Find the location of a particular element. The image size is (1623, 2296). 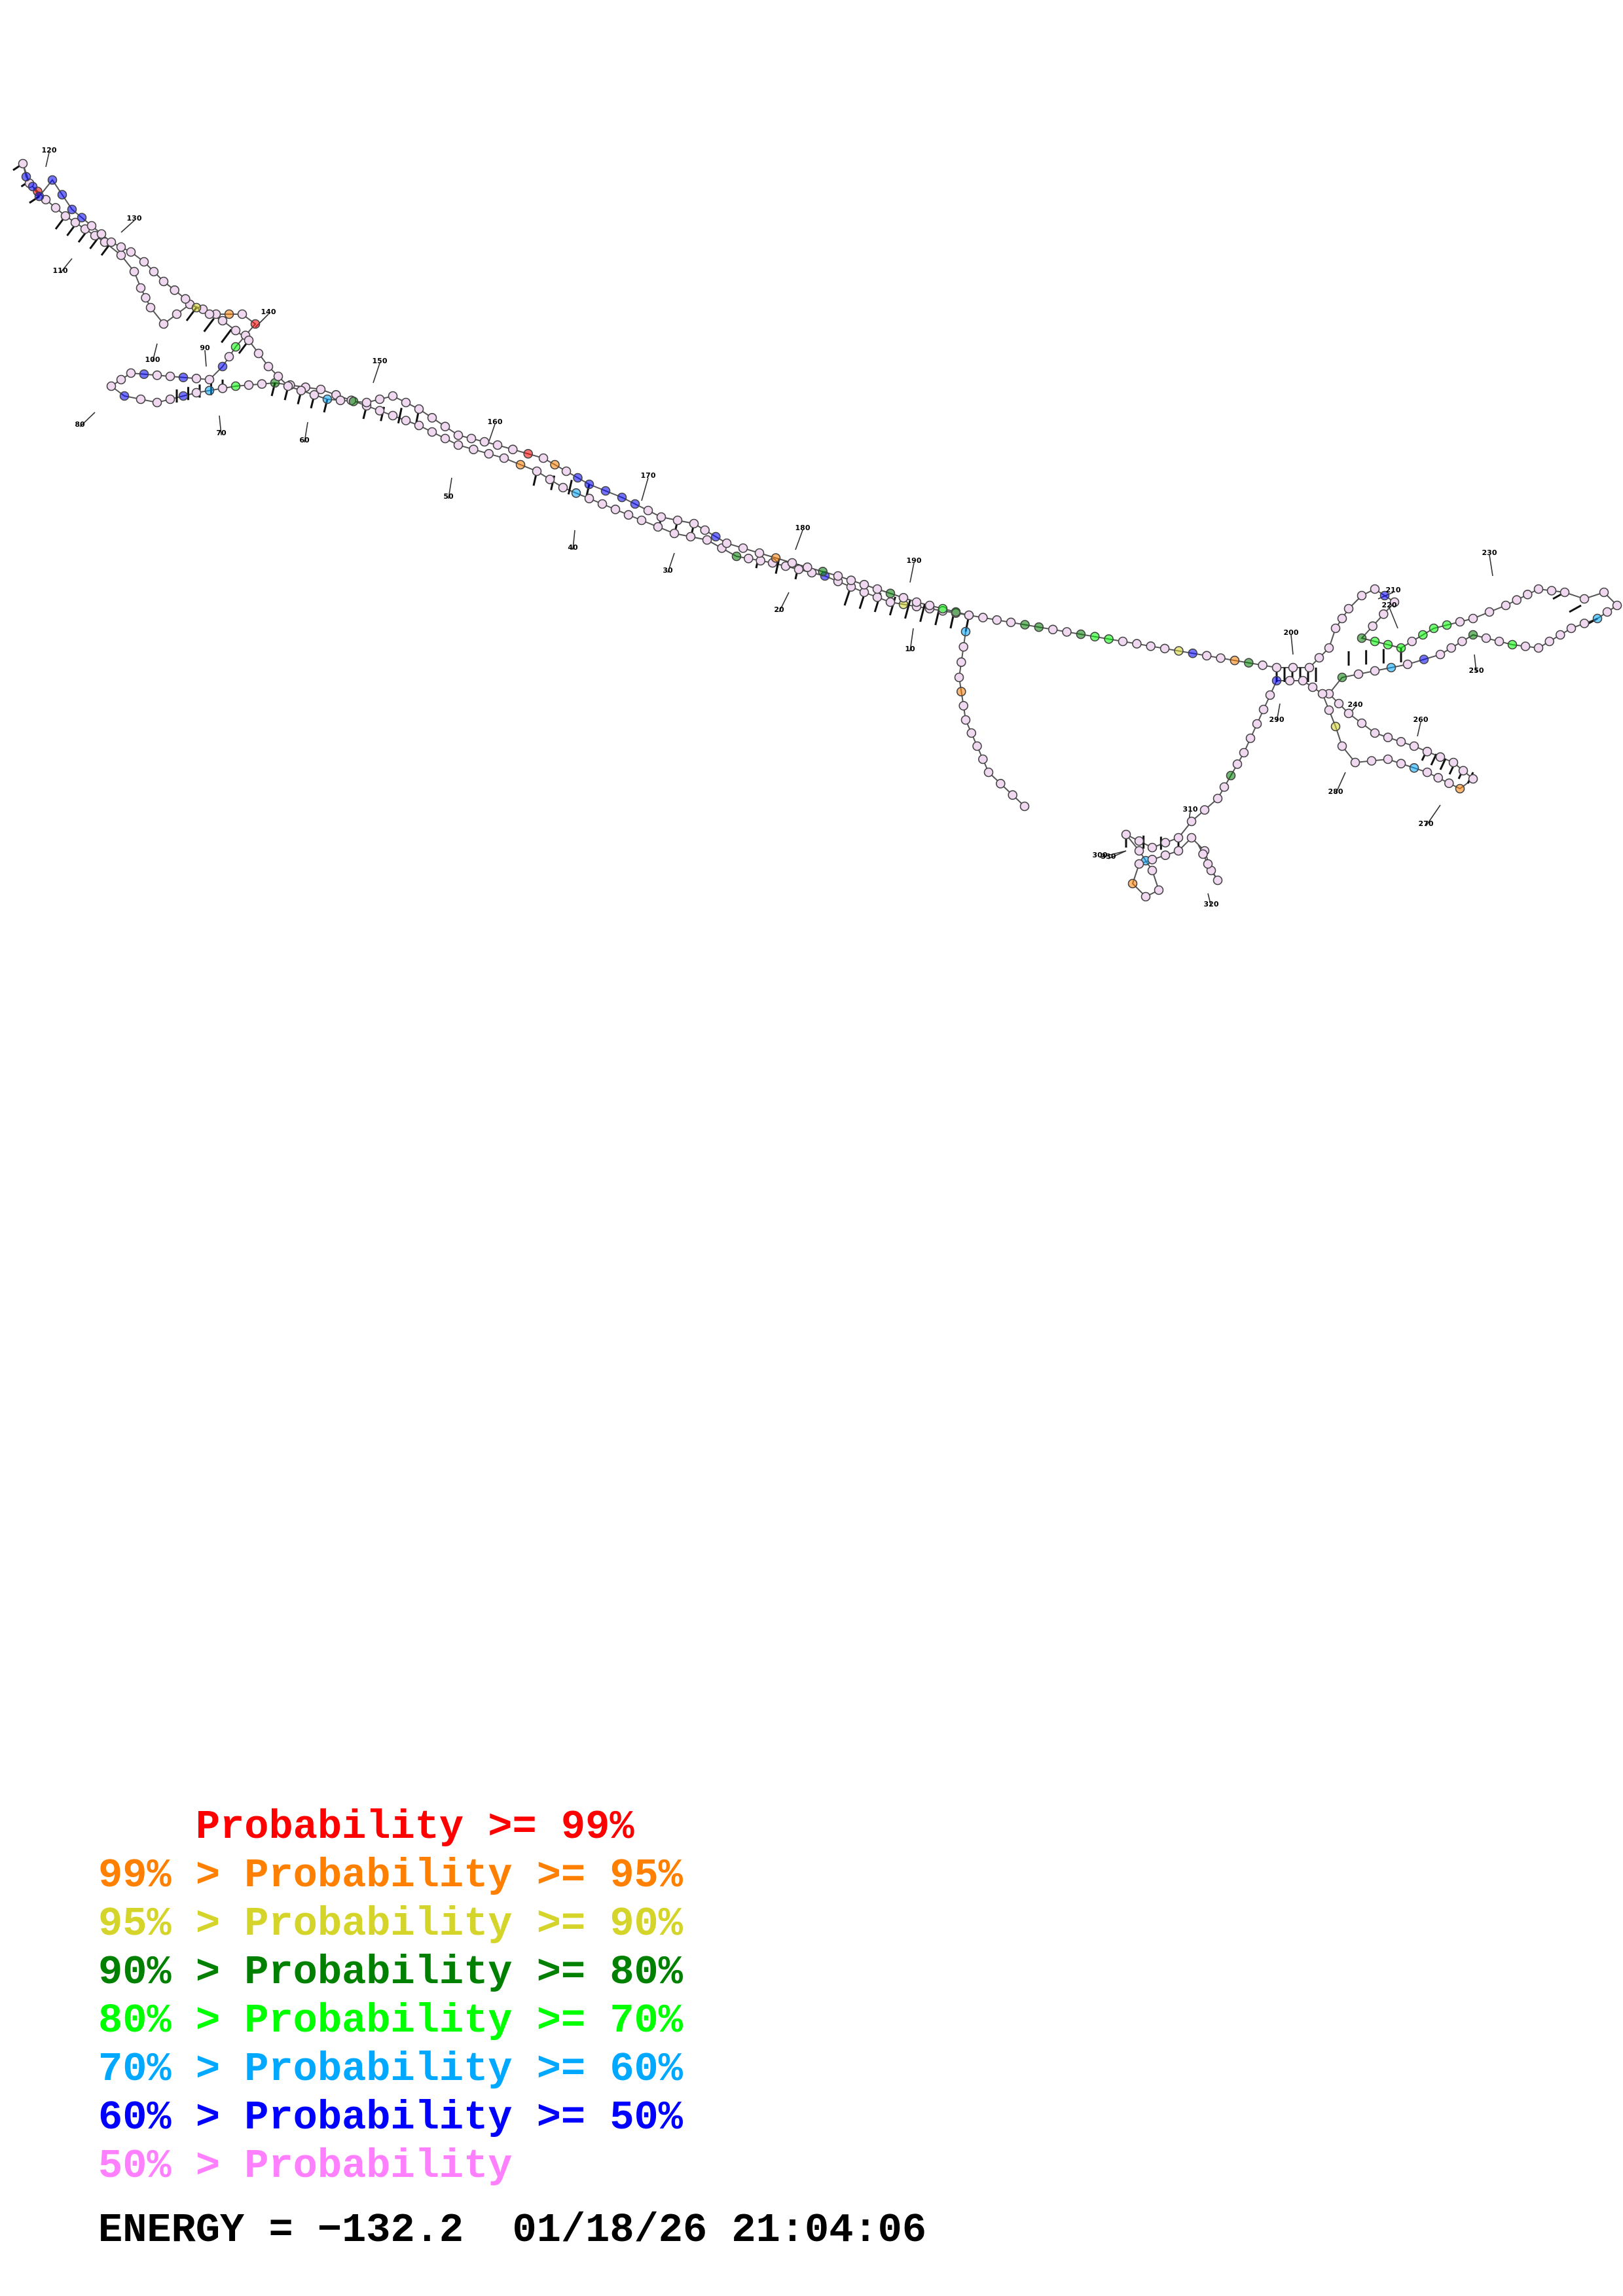

position-label: 70 is located at coordinates (221, 433).